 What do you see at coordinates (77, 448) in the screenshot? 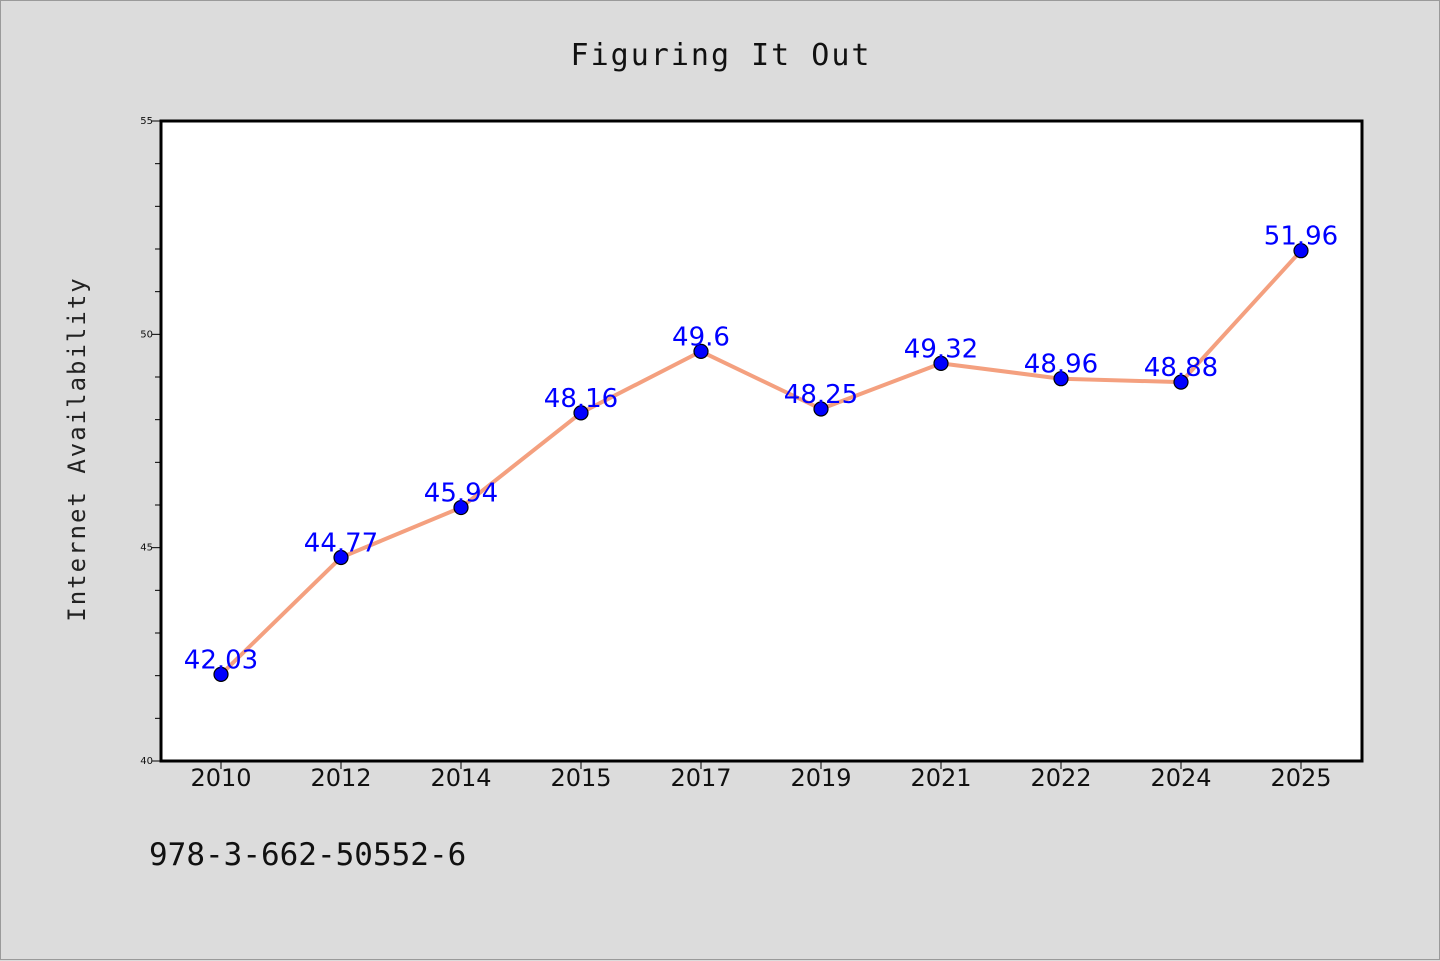
I see `y-axis-label: Internet Availability` at bounding box center [77, 448].